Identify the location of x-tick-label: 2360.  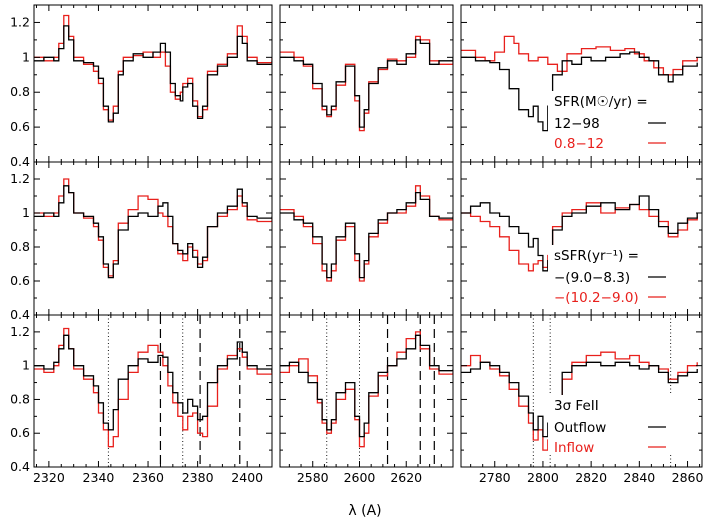
(148, 477).